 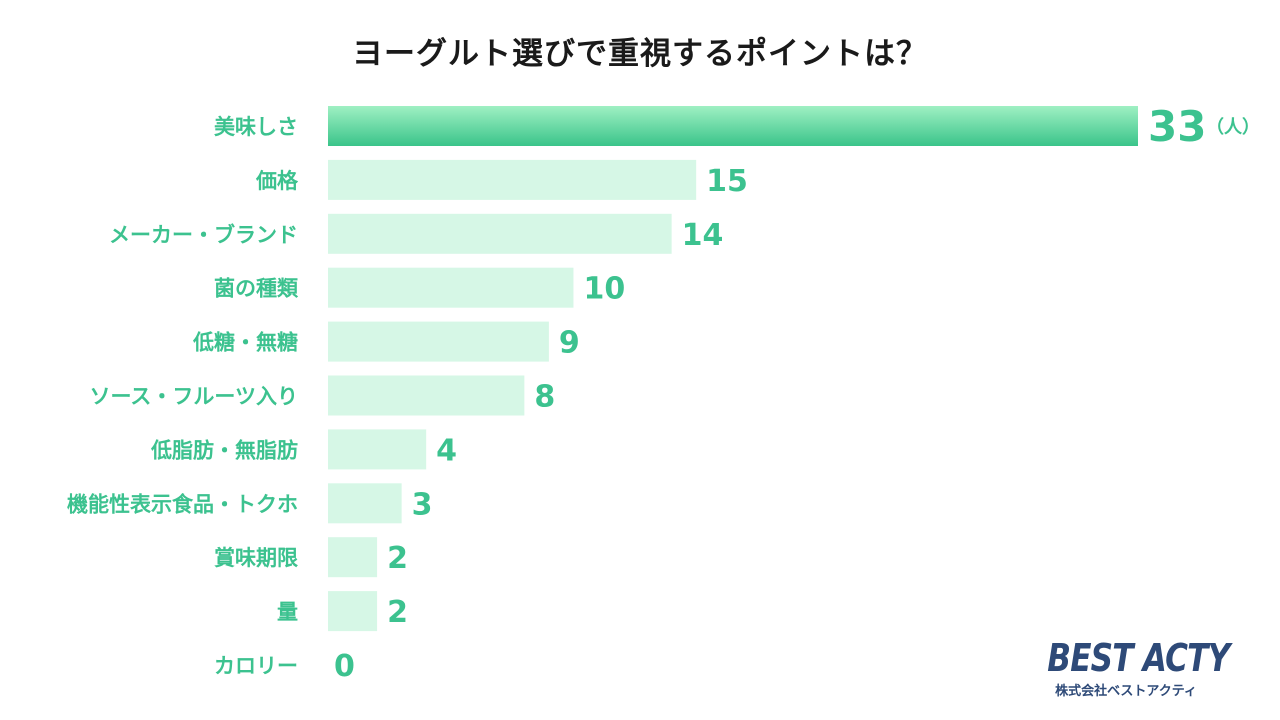 What do you see at coordinates (446, 450) in the screenshot?
I see `value-label: 4` at bounding box center [446, 450].